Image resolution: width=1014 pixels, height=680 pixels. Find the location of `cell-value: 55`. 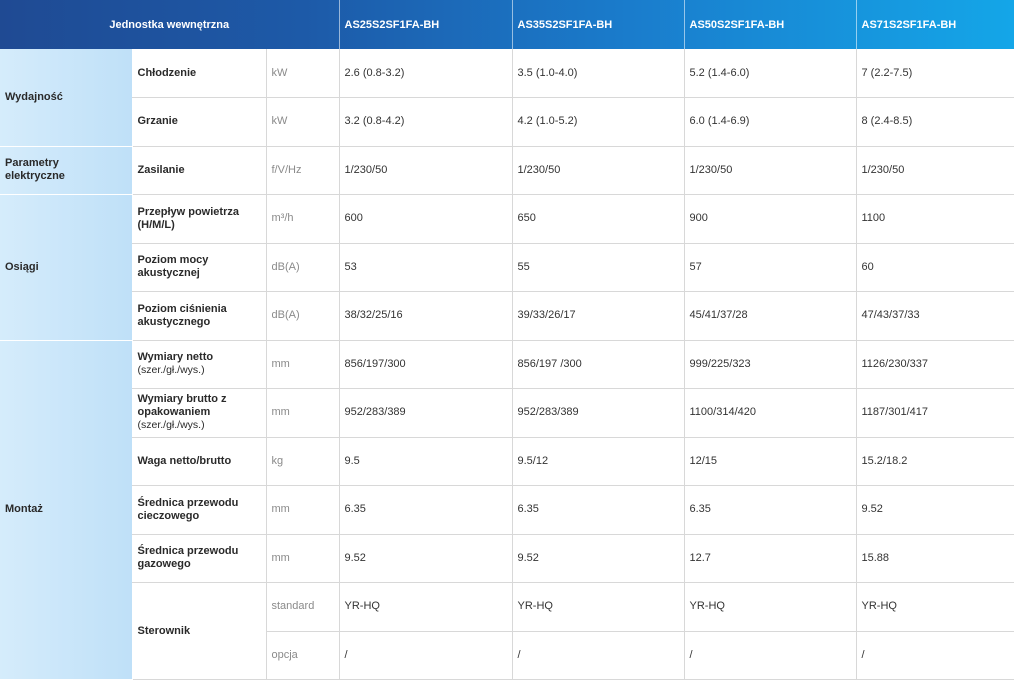

cell-value: 55 is located at coordinates (598, 267).